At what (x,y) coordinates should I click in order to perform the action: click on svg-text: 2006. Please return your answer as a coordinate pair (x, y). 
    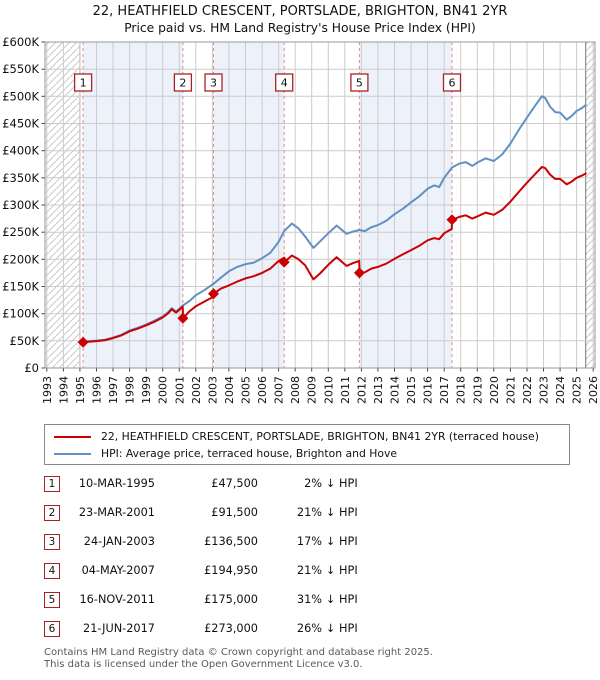
    Looking at the image, I should click on (262, 390).